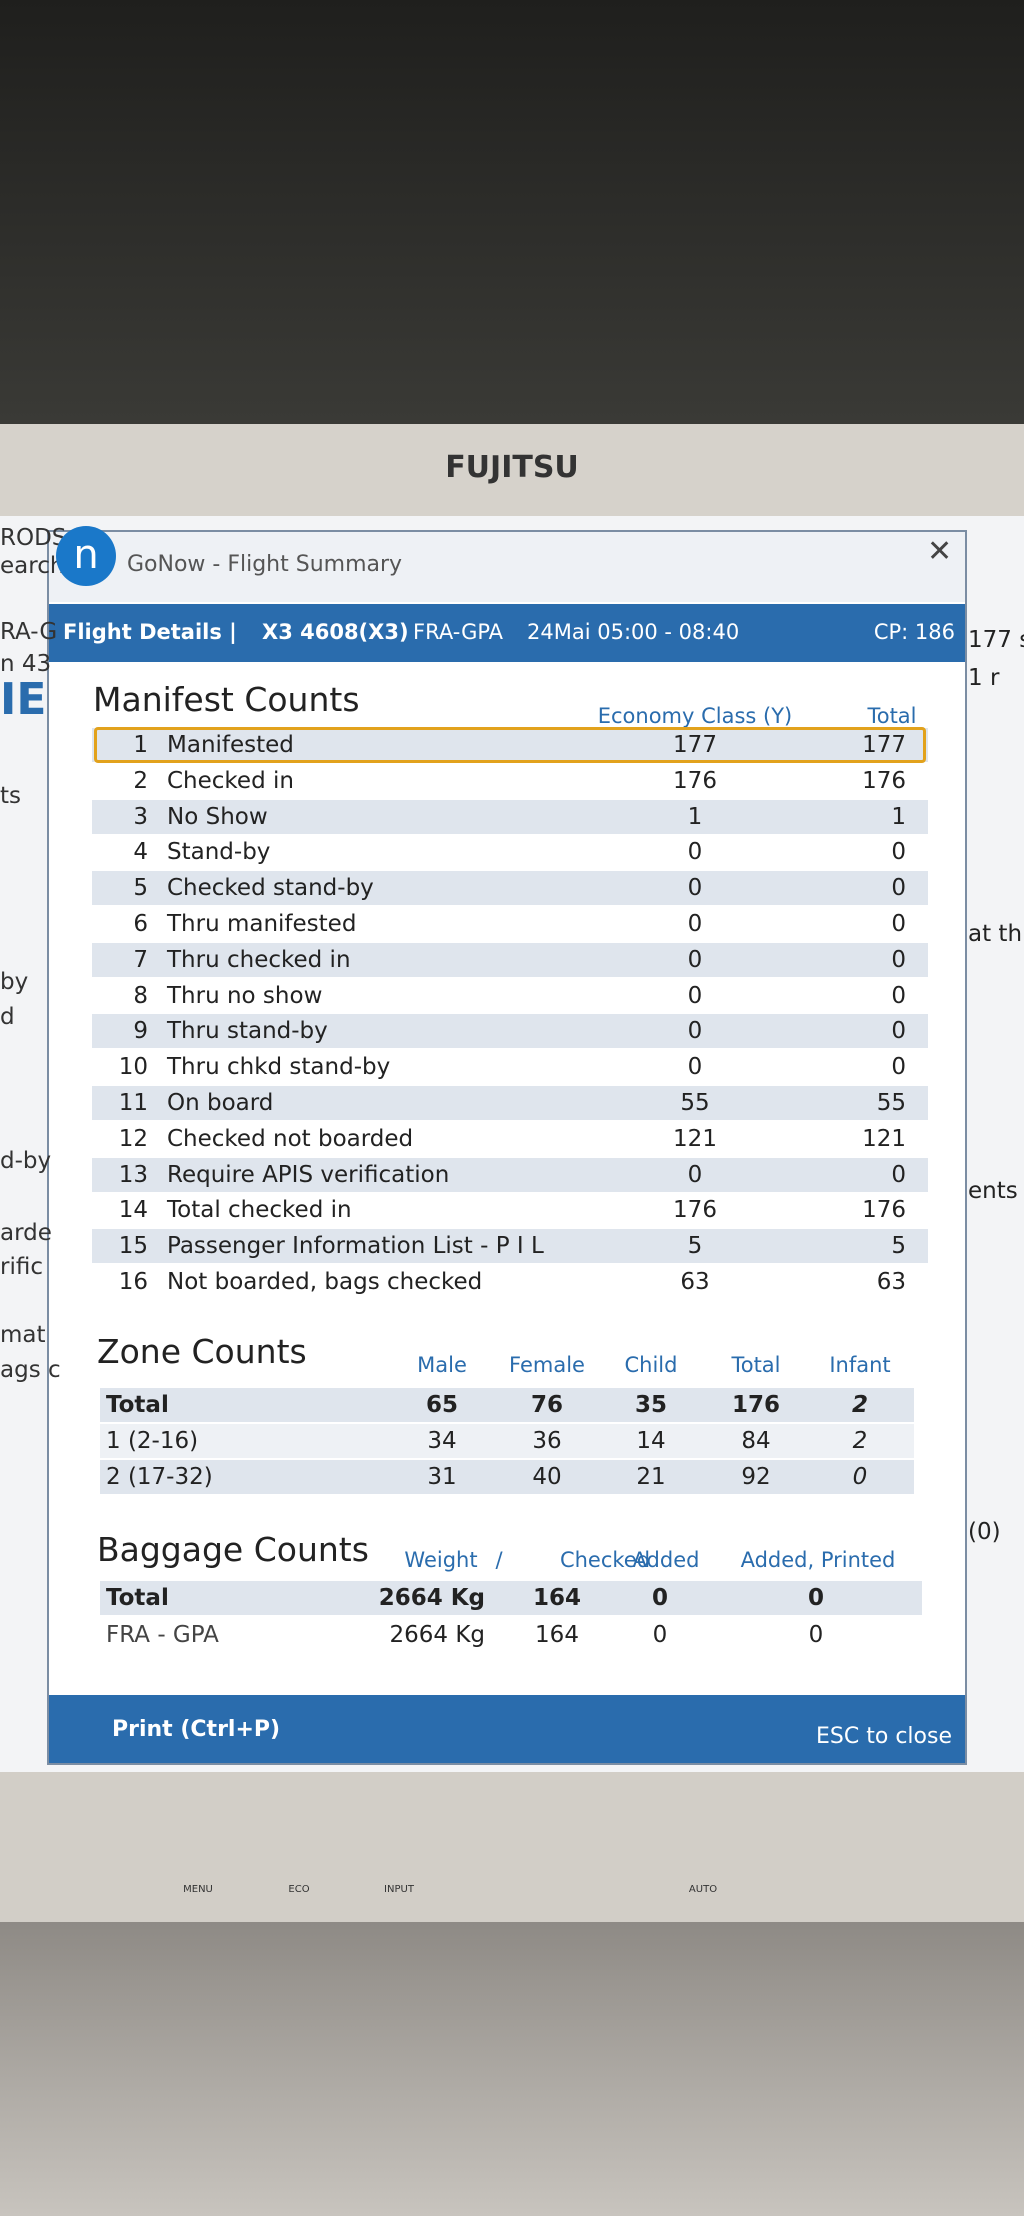 Image resolution: width=1024 pixels, height=2216 pixels. Describe the element at coordinates (21, 1267) in the screenshot. I see `background-text: rific` at that location.